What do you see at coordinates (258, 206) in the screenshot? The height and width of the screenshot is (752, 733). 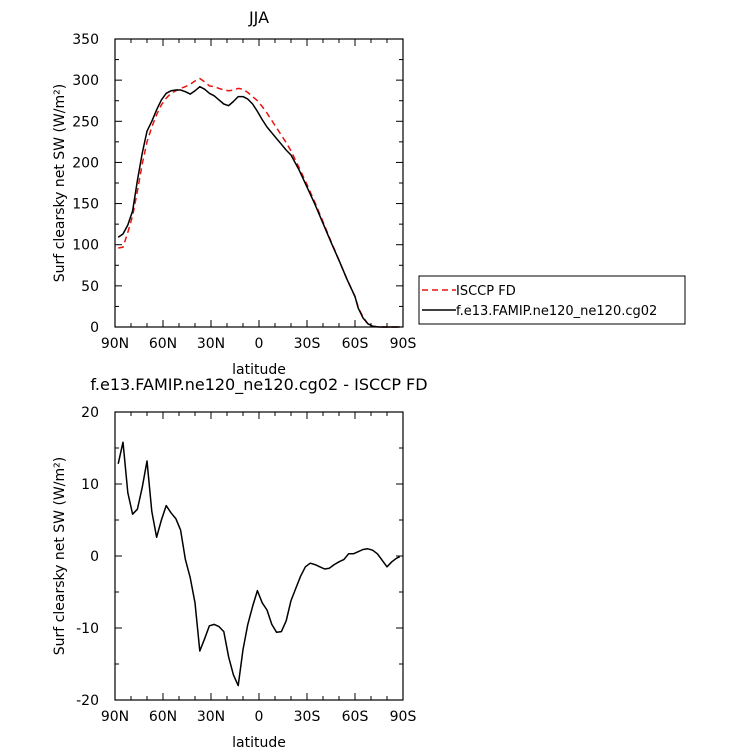 I see `series-line-model` at bounding box center [258, 206].